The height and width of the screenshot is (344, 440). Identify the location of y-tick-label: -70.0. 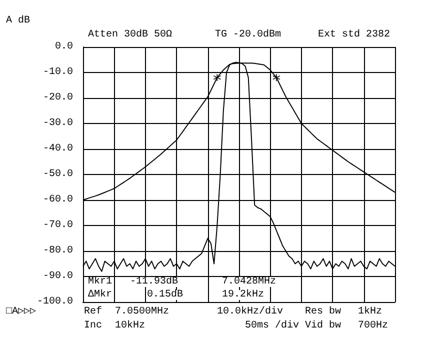
(57, 225).